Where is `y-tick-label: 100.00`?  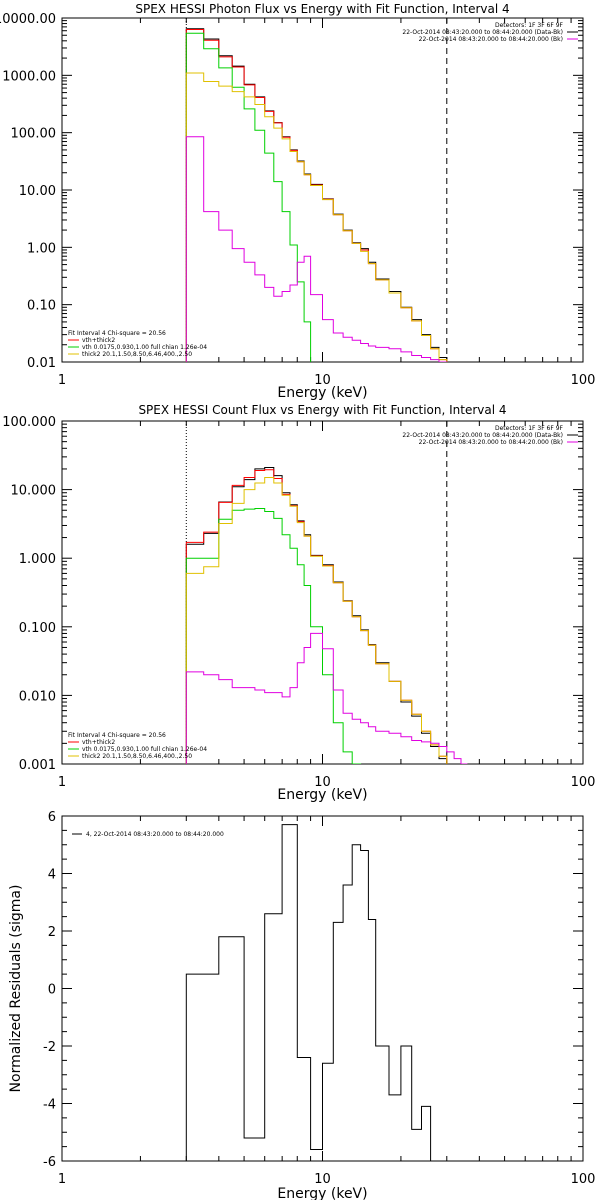
y-tick-label: 100.00 is located at coordinates (34, 134).